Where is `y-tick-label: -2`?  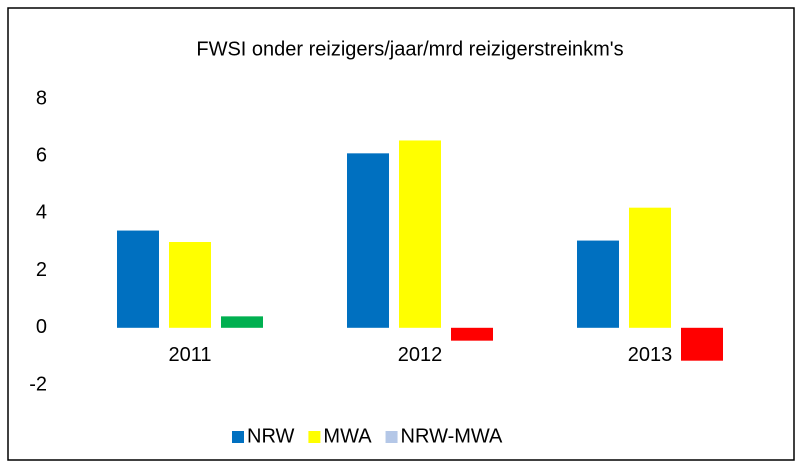
y-tick-label: -2 is located at coordinates (38, 384).